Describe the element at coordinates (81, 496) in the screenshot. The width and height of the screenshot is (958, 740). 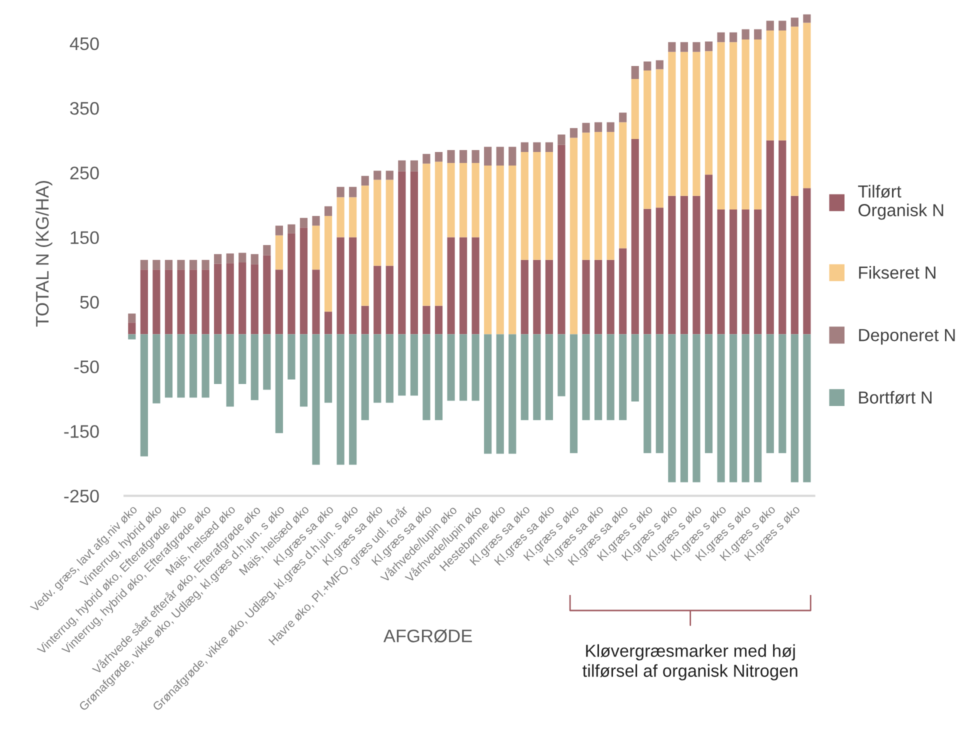
I see `y-tick-label: -250` at that location.